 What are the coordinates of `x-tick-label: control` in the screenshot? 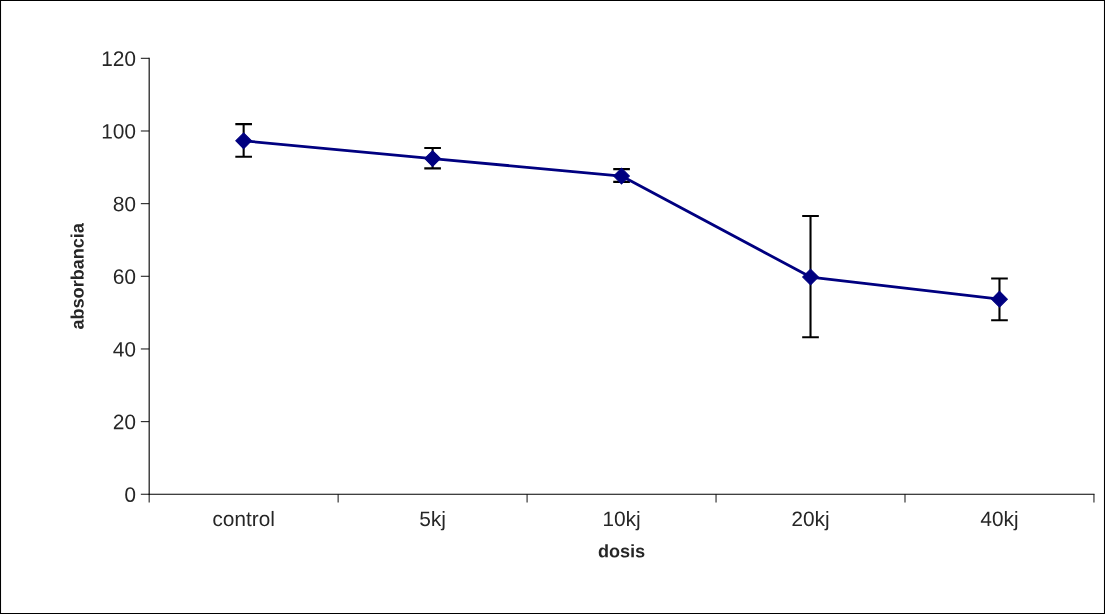 It's located at (243, 518).